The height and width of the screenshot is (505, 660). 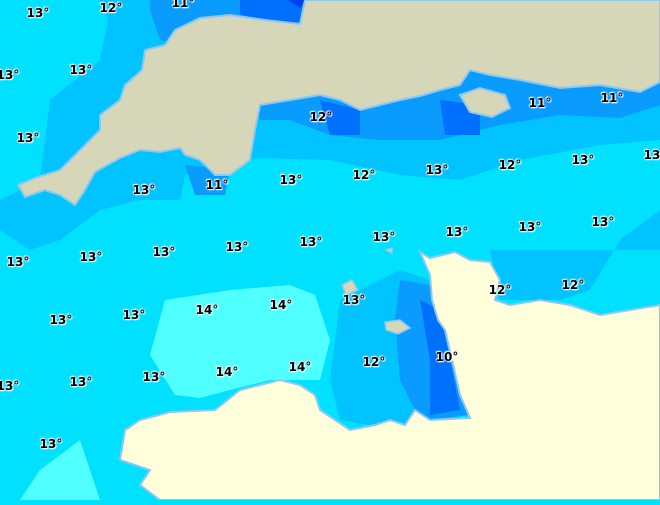 What do you see at coordinates (400, 117) in the screenshot?
I see `sea-10-zone-channel` at bounding box center [400, 117].